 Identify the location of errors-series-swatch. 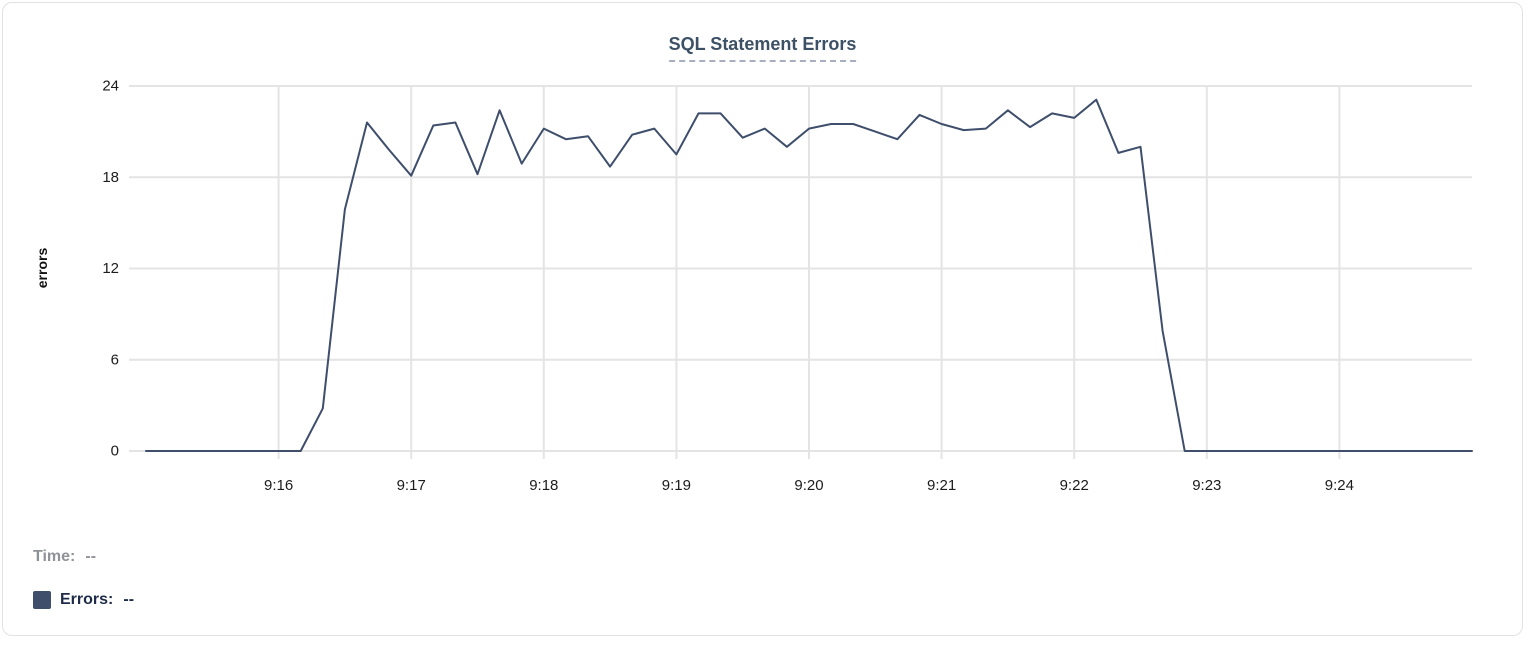
(42, 600).